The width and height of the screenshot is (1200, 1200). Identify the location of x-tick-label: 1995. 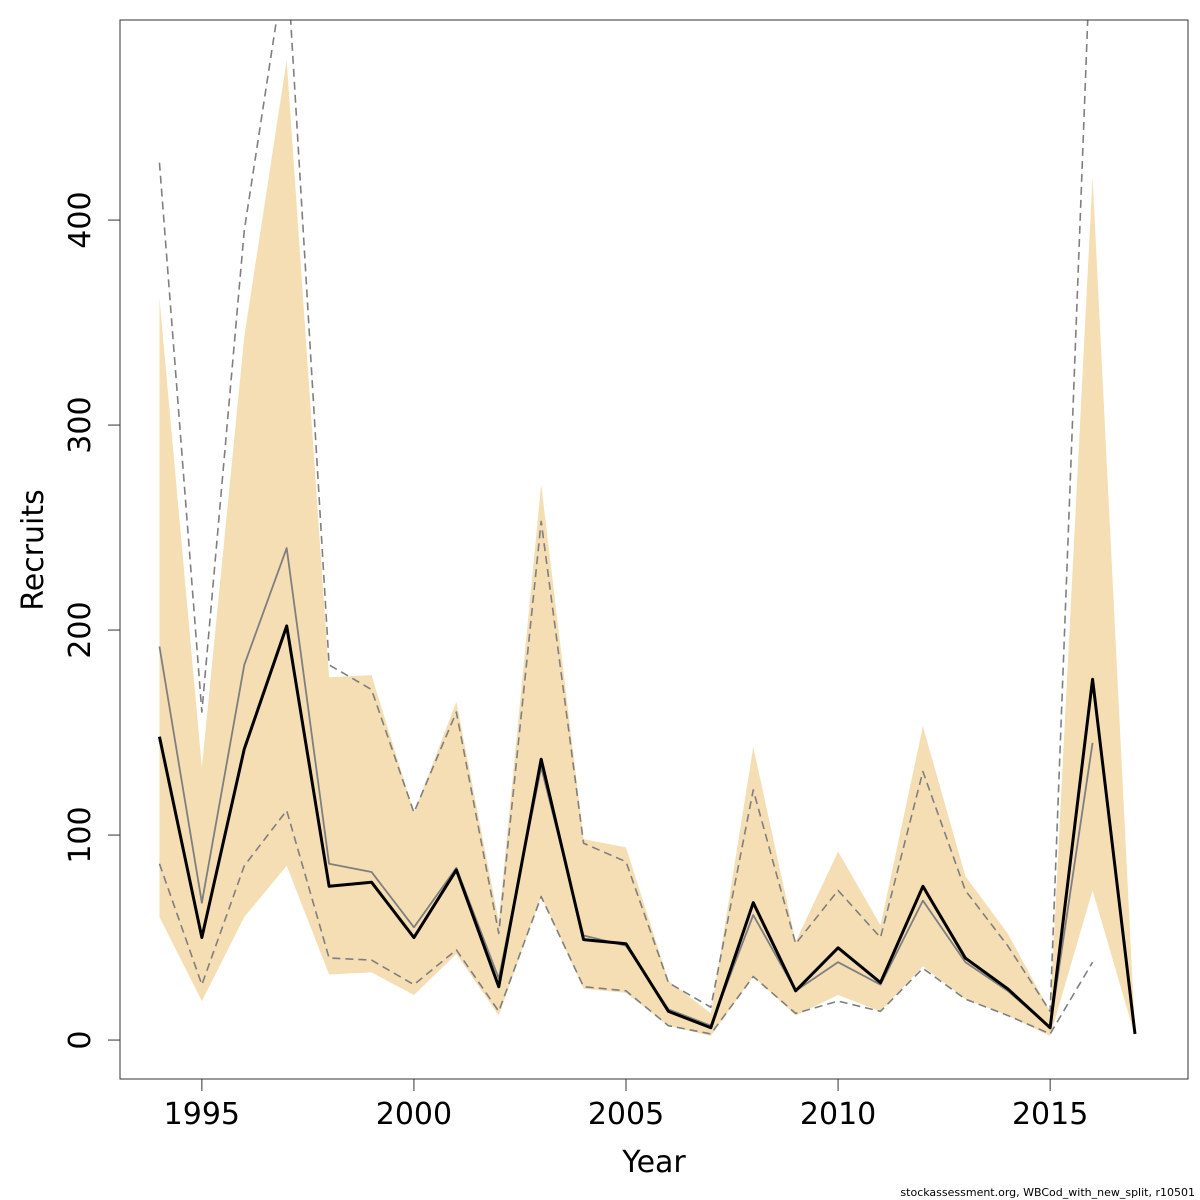
(202, 1114).